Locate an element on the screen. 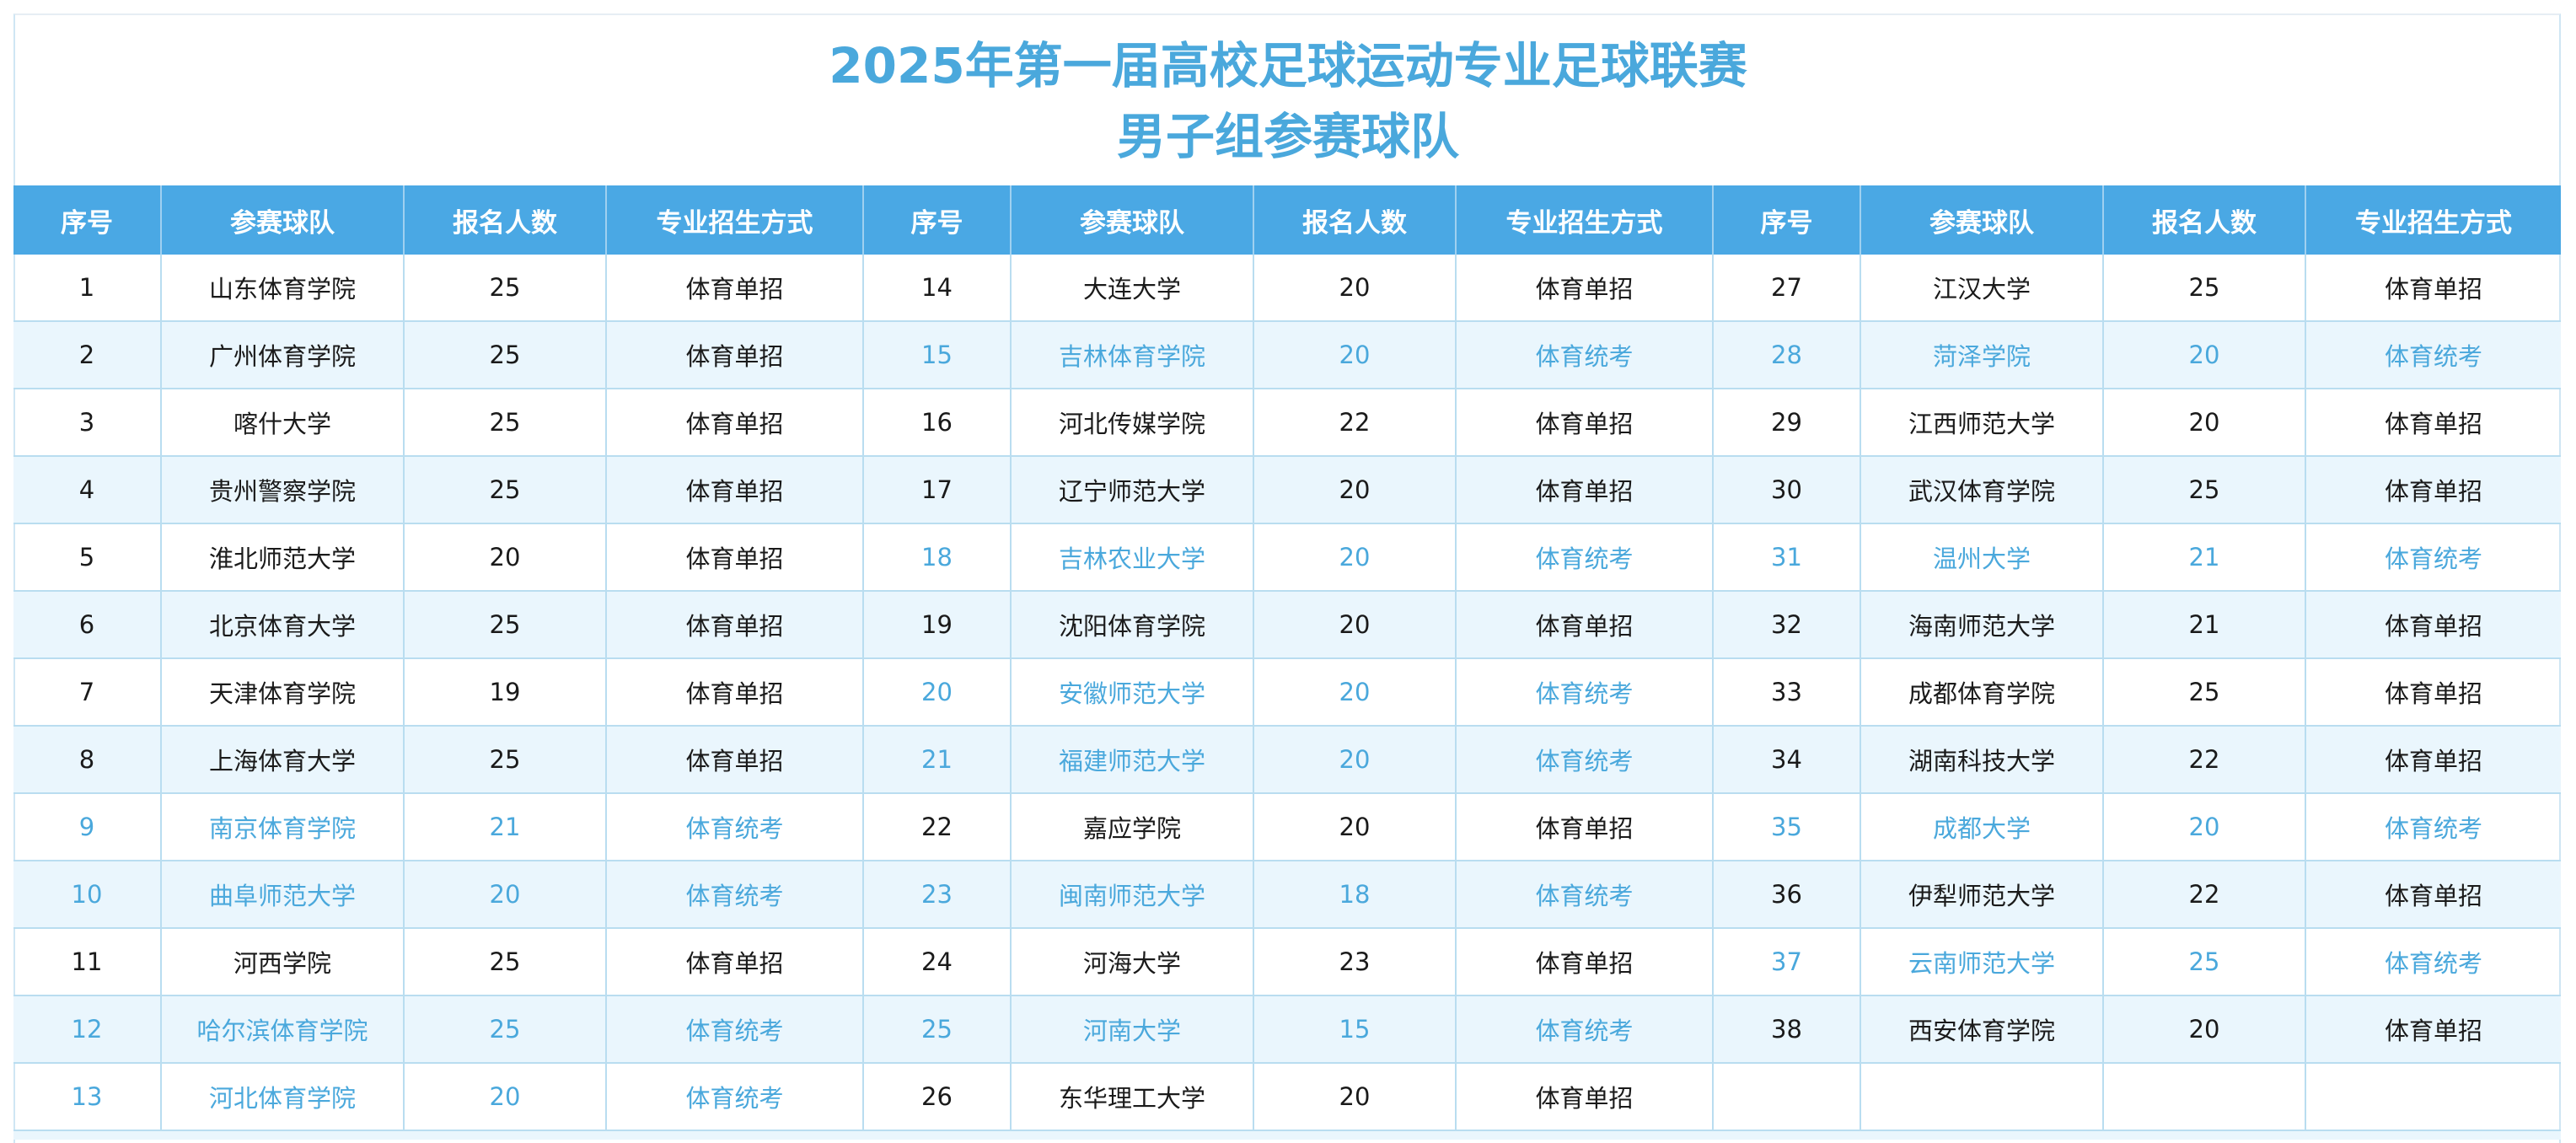  cell-team: 沈阳体育学院 is located at coordinates (1132, 625).